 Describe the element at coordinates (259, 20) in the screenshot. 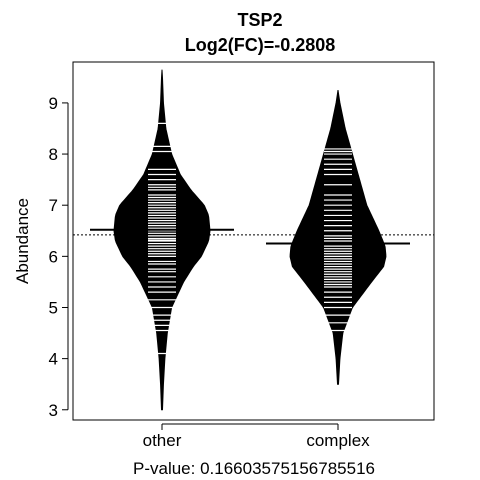

I see `chart-title: TSP2` at that location.